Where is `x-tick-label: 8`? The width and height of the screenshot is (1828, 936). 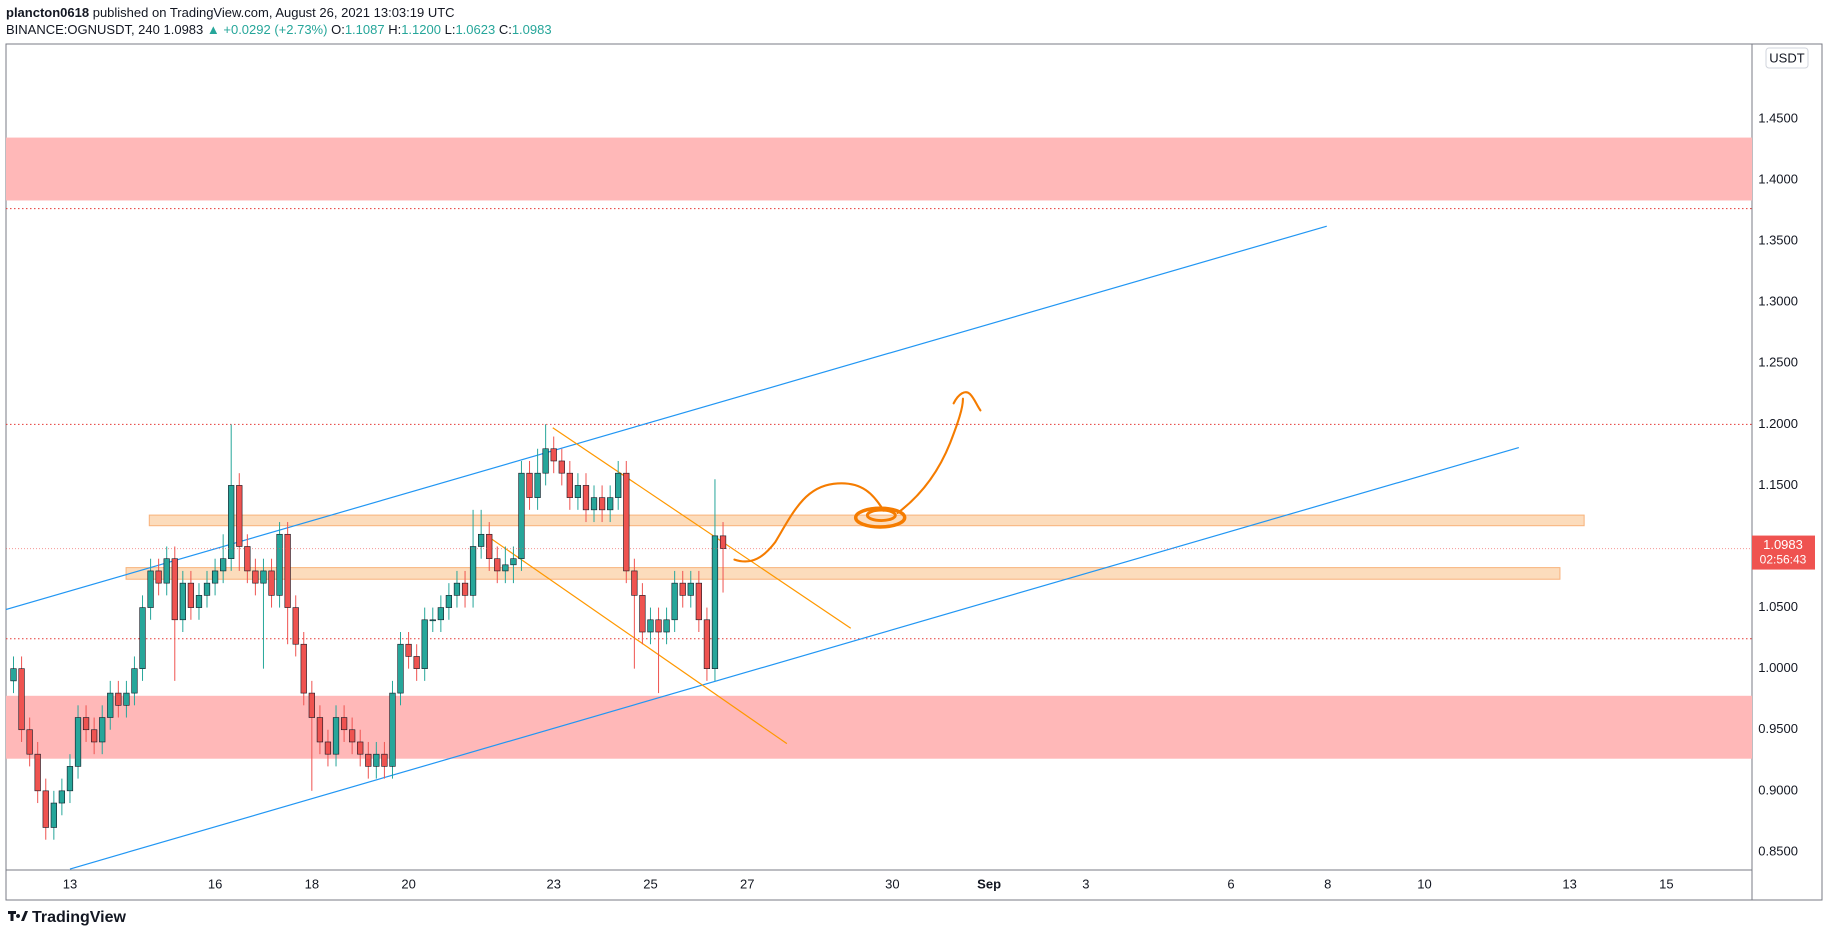
x-tick-label: 8 is located at coordinates (1327, 883).